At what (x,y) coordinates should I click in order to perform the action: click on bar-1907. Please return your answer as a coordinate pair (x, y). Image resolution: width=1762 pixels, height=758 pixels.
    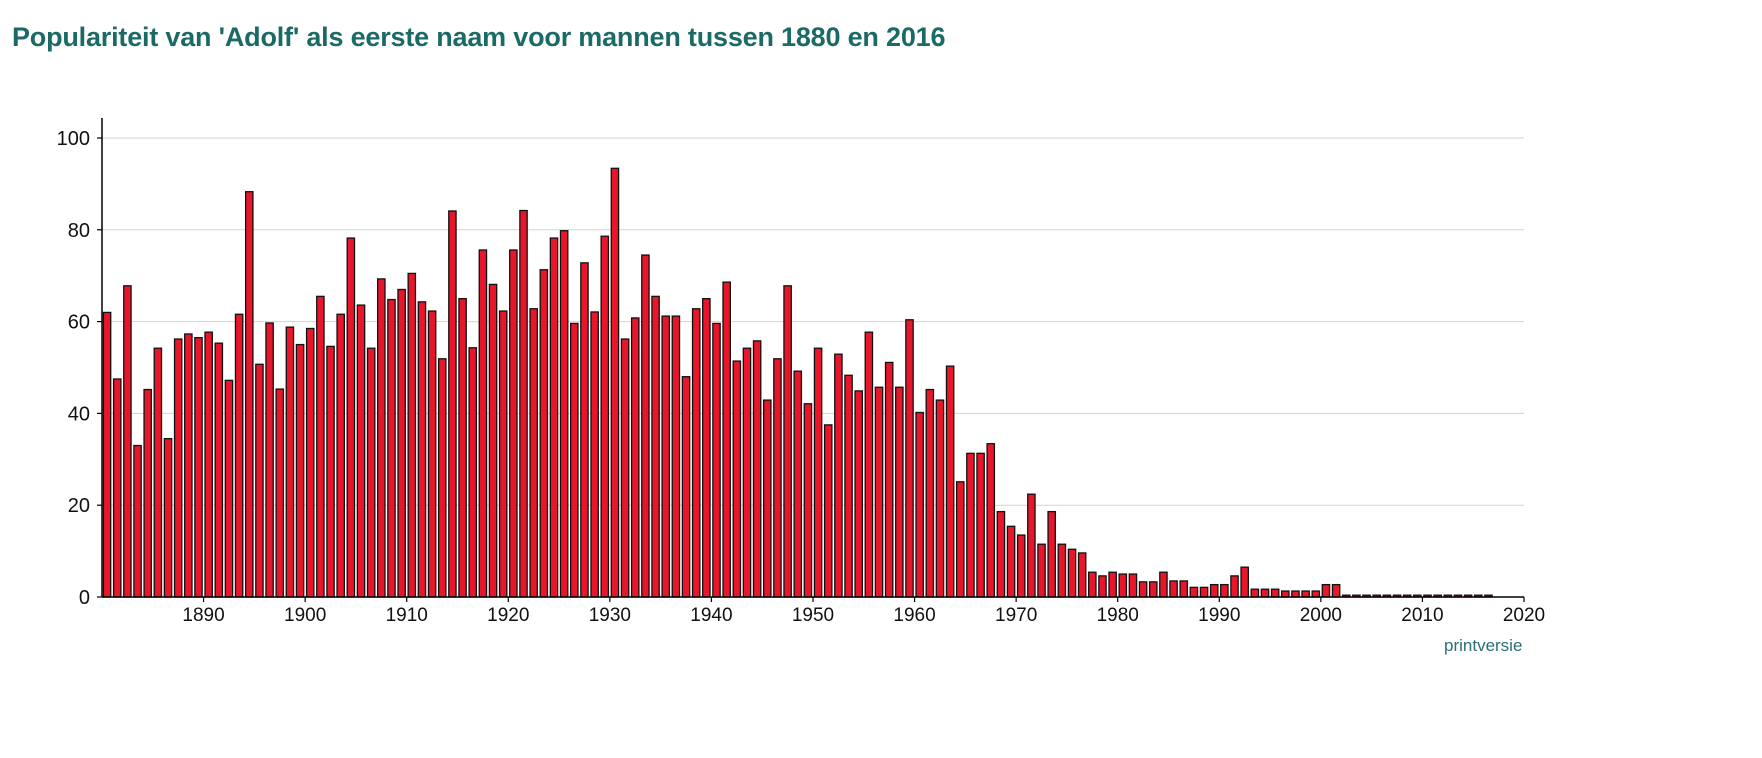
    Looking at the image, I should click on (381, 438).